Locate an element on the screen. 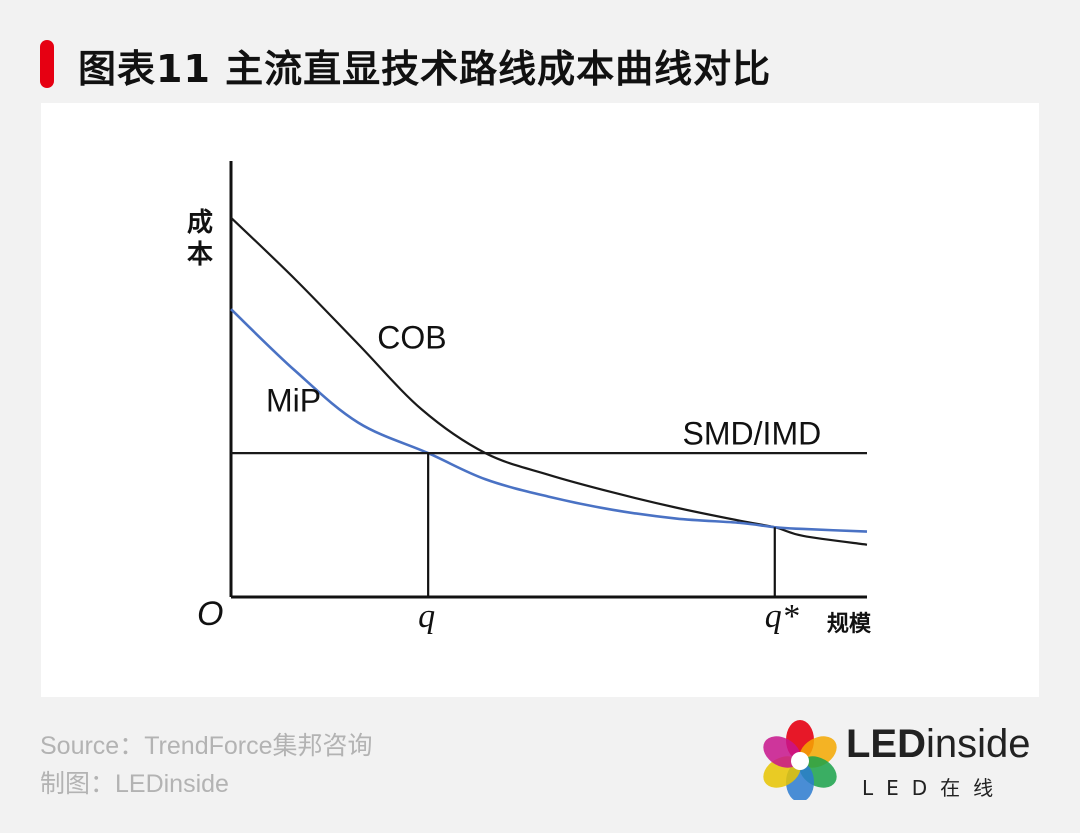 The width and height of the screenshot is (1080, 833). x-tick-label-1: q is located at coordinates (426, 616).